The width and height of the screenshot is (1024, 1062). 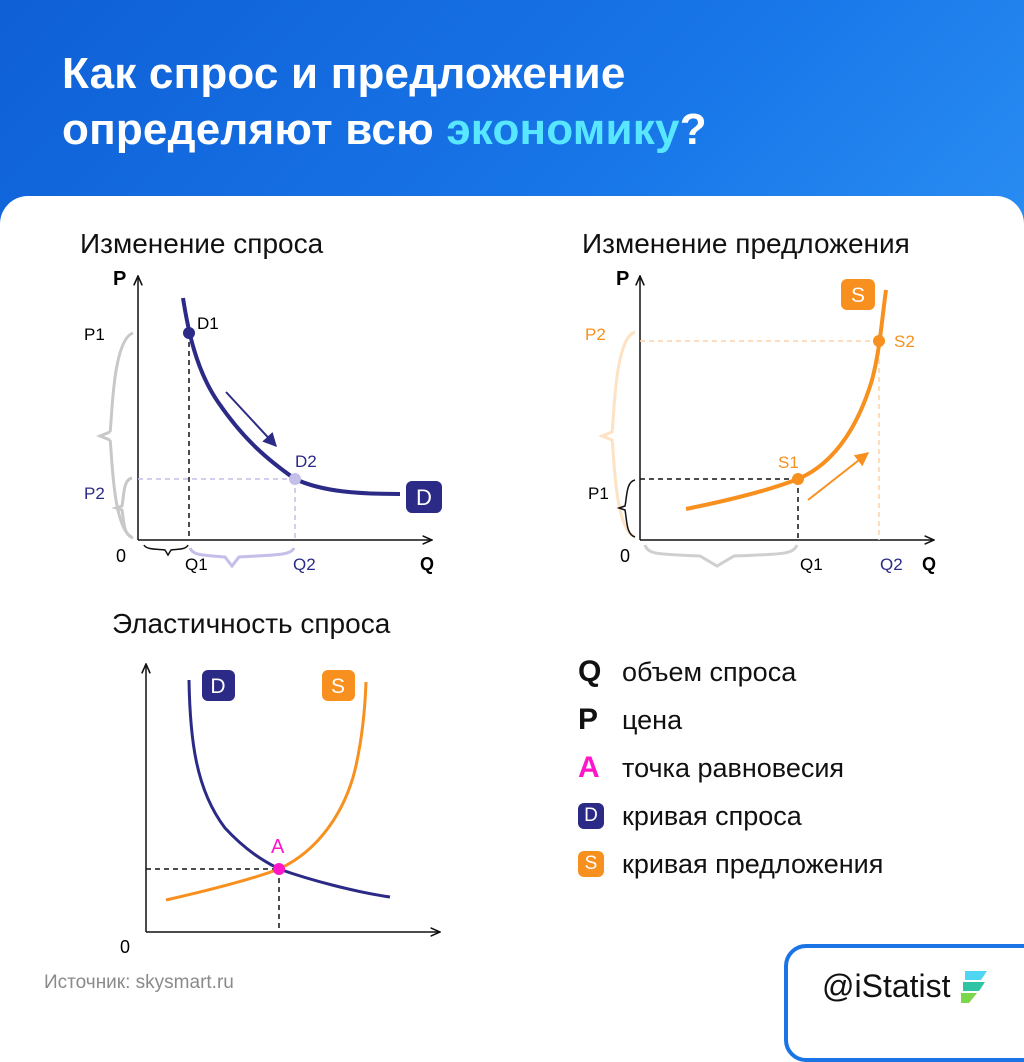 I want to click on legend-item-demand-curve: D кривая спроса, so click(x=730, y=816).